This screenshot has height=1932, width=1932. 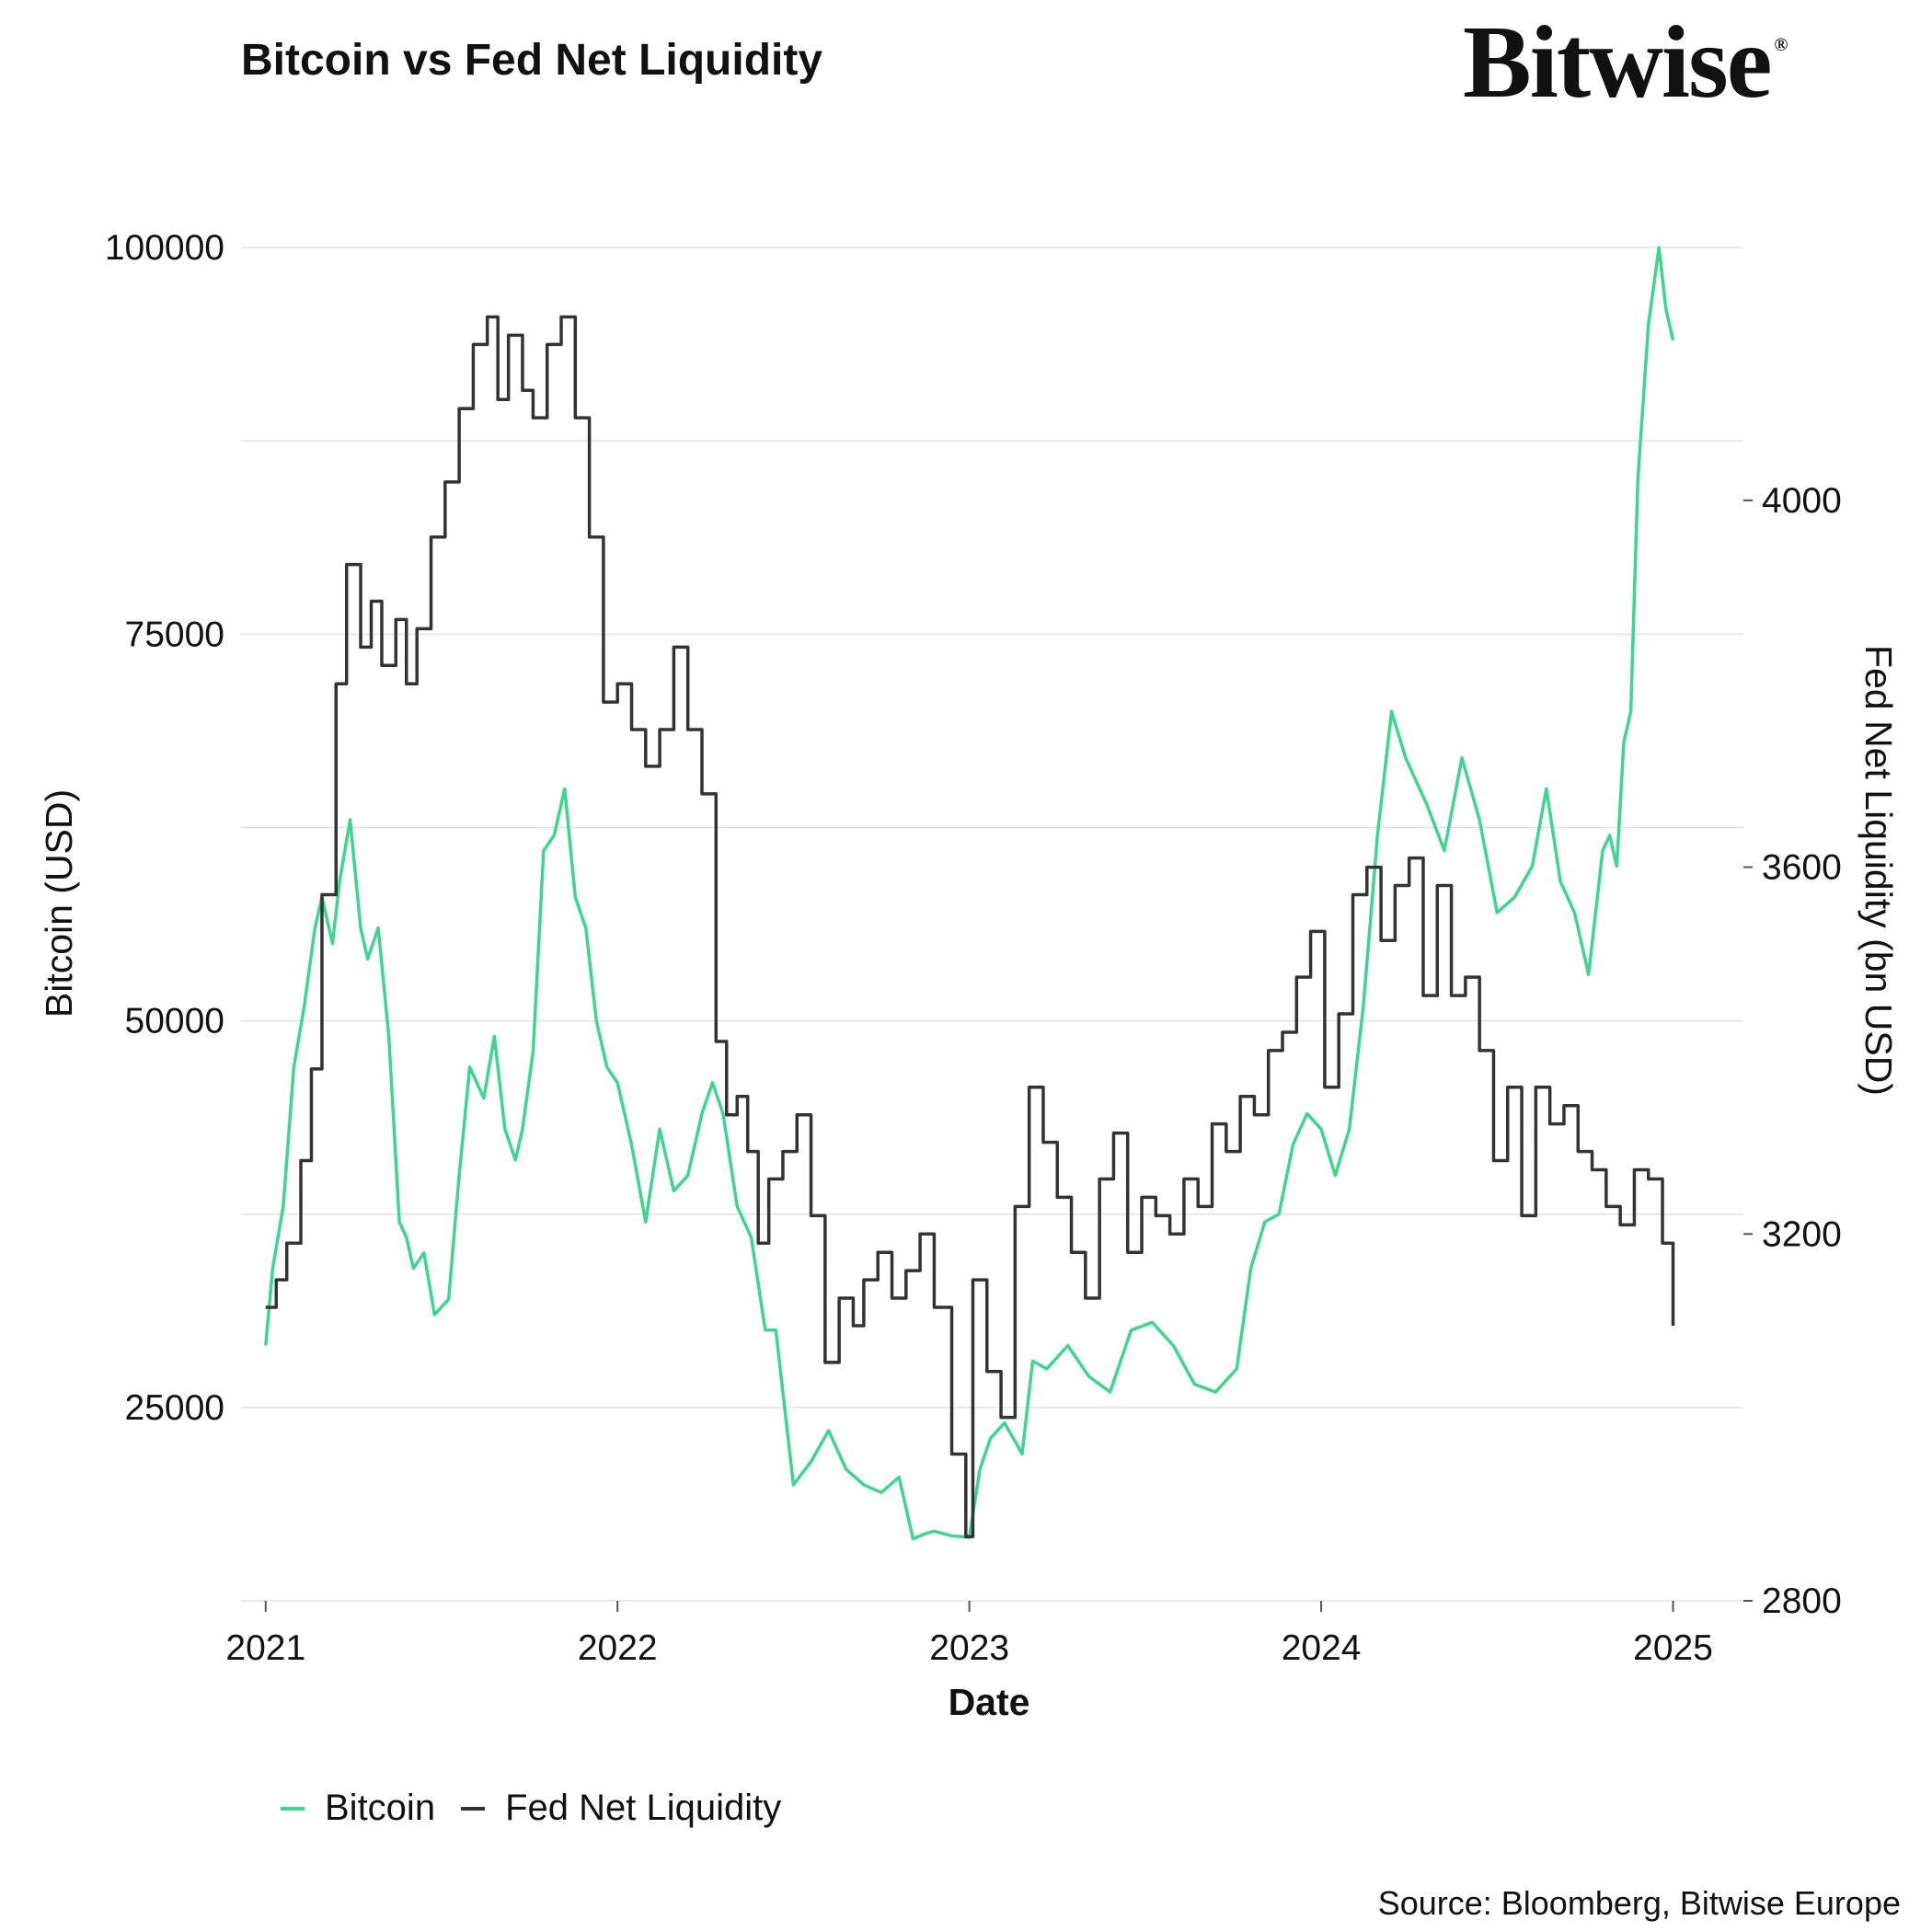 What do you see at coordinates (380, 1808) in the screenshot?
I see `legend-label-bitcoin: Bitcoin` at bounding box center [380, 1808].